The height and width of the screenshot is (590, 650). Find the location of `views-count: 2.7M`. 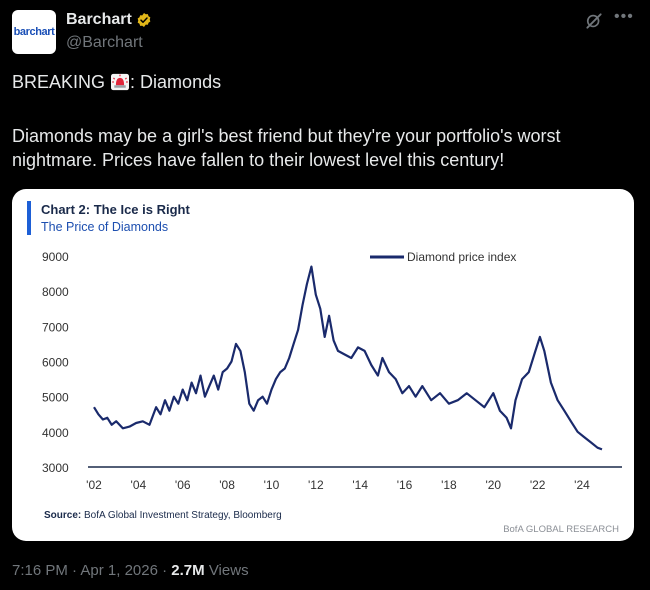

views-count: 2.7M is located at coordinates (188, 570).